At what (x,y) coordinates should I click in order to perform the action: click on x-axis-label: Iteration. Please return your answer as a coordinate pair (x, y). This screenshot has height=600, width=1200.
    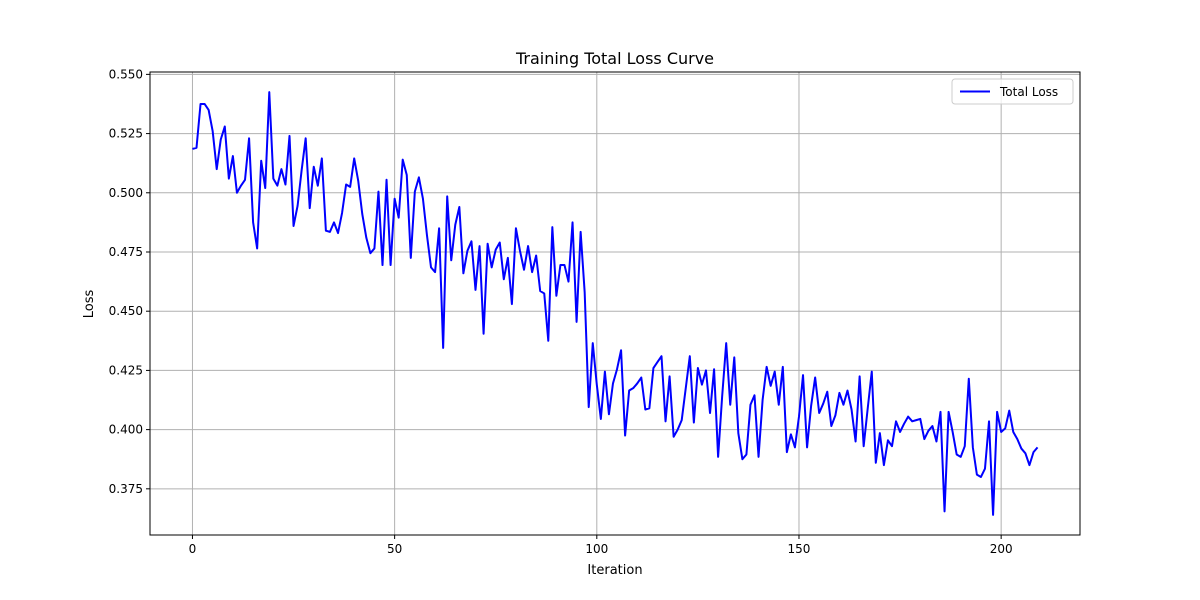
    Looking at the image, I should click on (614, 570).